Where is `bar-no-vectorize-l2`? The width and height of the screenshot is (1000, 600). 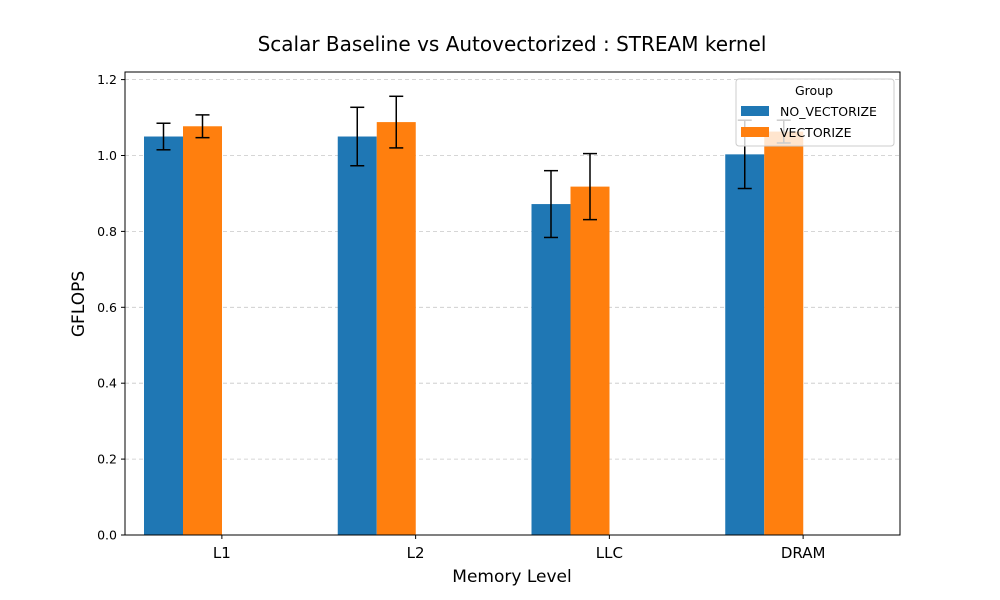 bar-no-vectorize-l2 is located at coordinates (357, 335).